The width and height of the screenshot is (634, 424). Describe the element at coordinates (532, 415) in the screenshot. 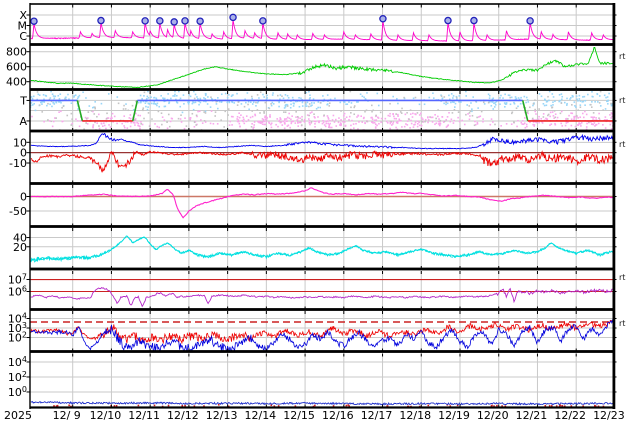

I see `x-tick-label: 12/21` at that location.